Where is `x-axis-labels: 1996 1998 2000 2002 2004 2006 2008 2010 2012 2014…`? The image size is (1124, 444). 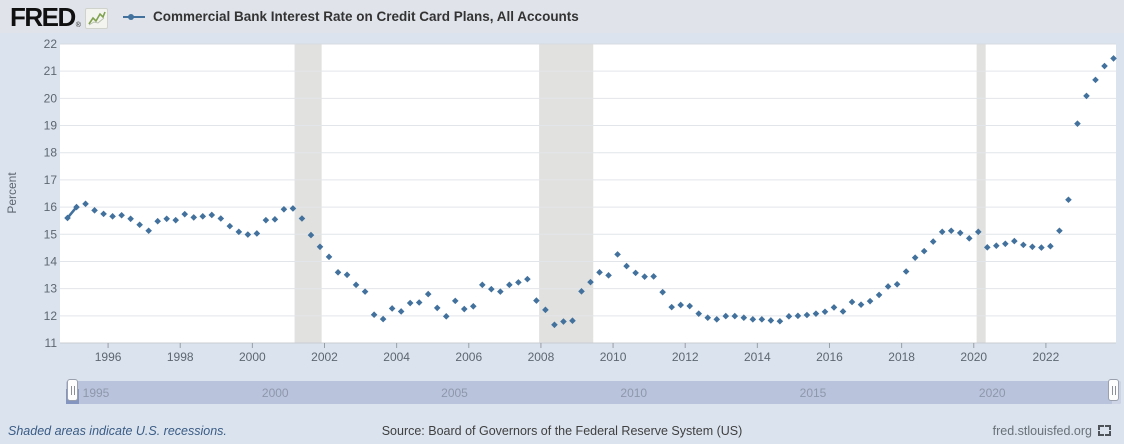 x-axis-labels: 1996 1998 2000 2002 2004 2006 2008 2010 2012 2014… is located at coordinates (577, 353).